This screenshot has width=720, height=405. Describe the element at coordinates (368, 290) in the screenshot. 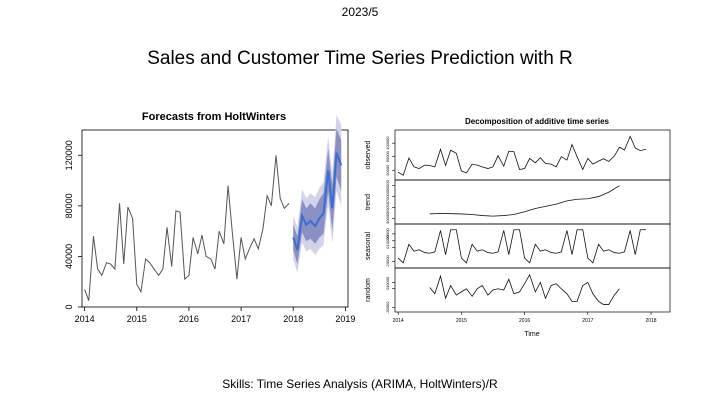

I see `panel-label-random: random` at that location.